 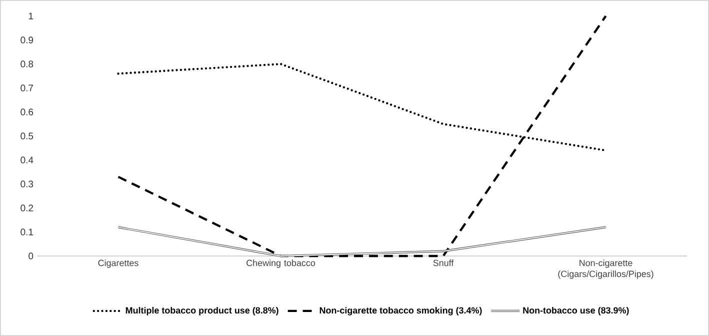 What do you see at coordinates (118, 264) in the screenshot?
I see `x-tick-label: Cigarettes` at bounding box center [118, 264].